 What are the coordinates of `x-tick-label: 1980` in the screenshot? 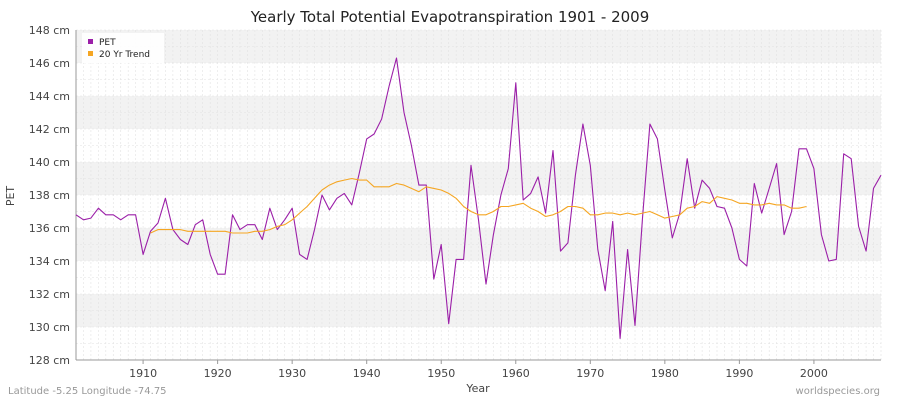 It's located at (665, 373).